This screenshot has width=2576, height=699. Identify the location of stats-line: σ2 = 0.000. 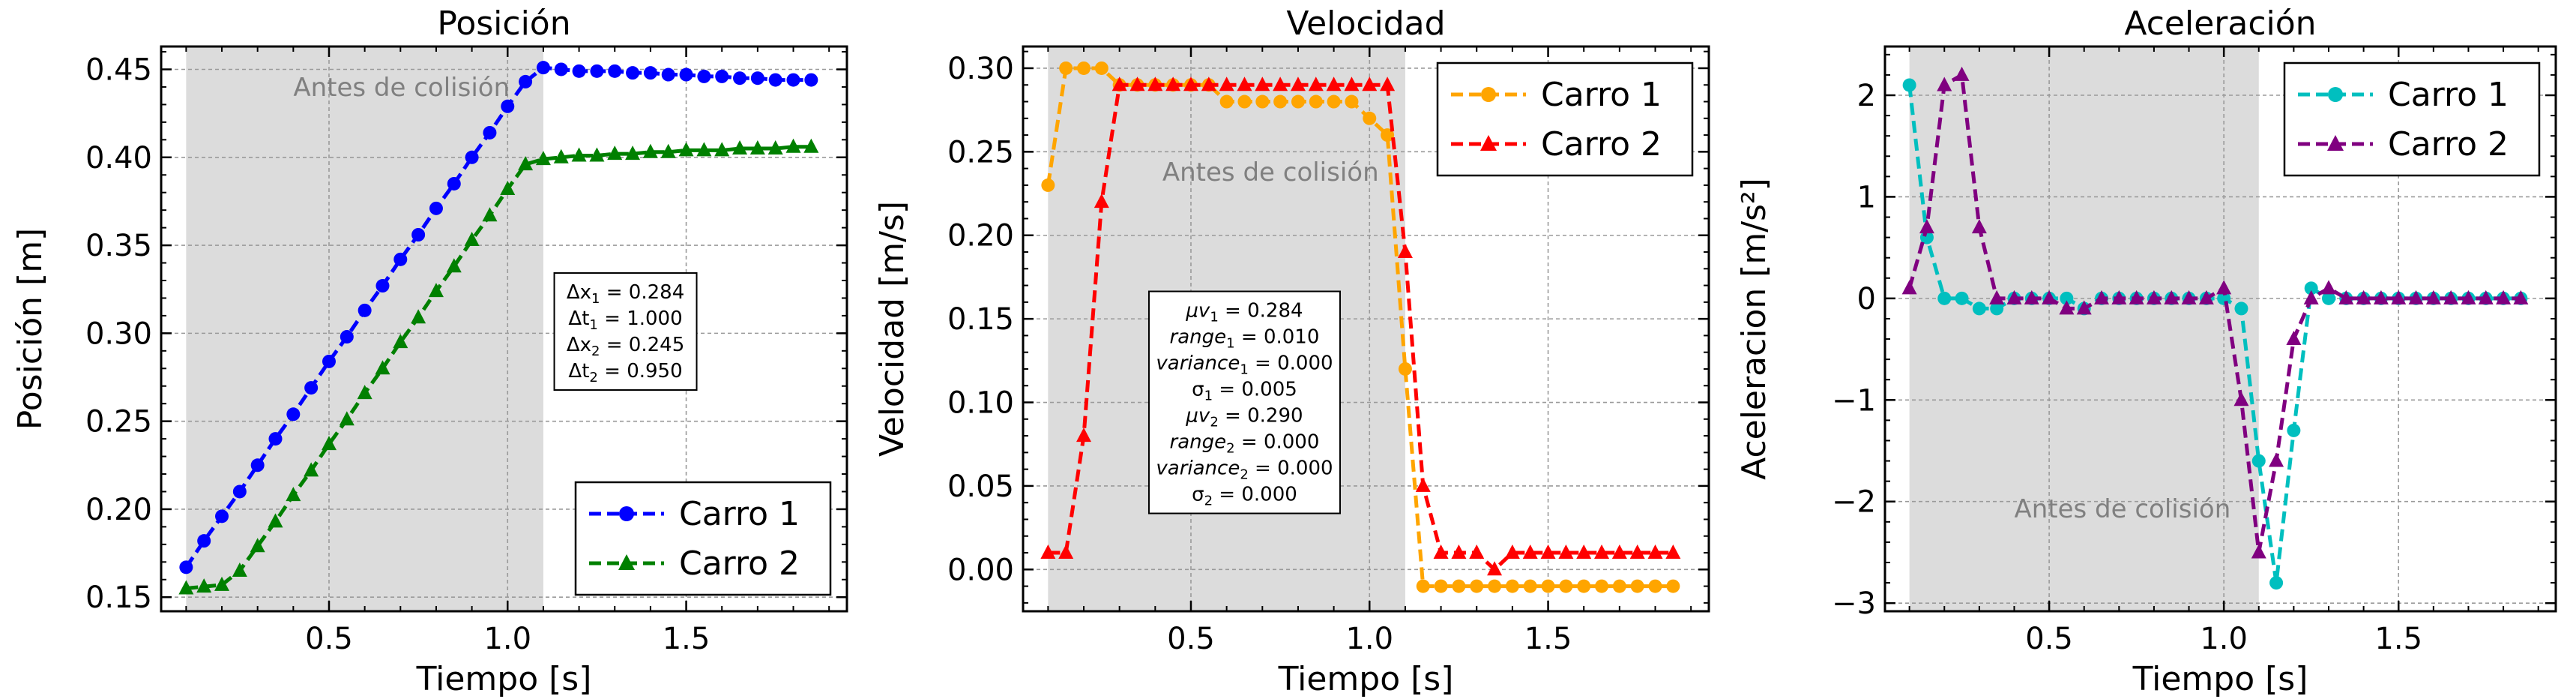
(1244, 496).